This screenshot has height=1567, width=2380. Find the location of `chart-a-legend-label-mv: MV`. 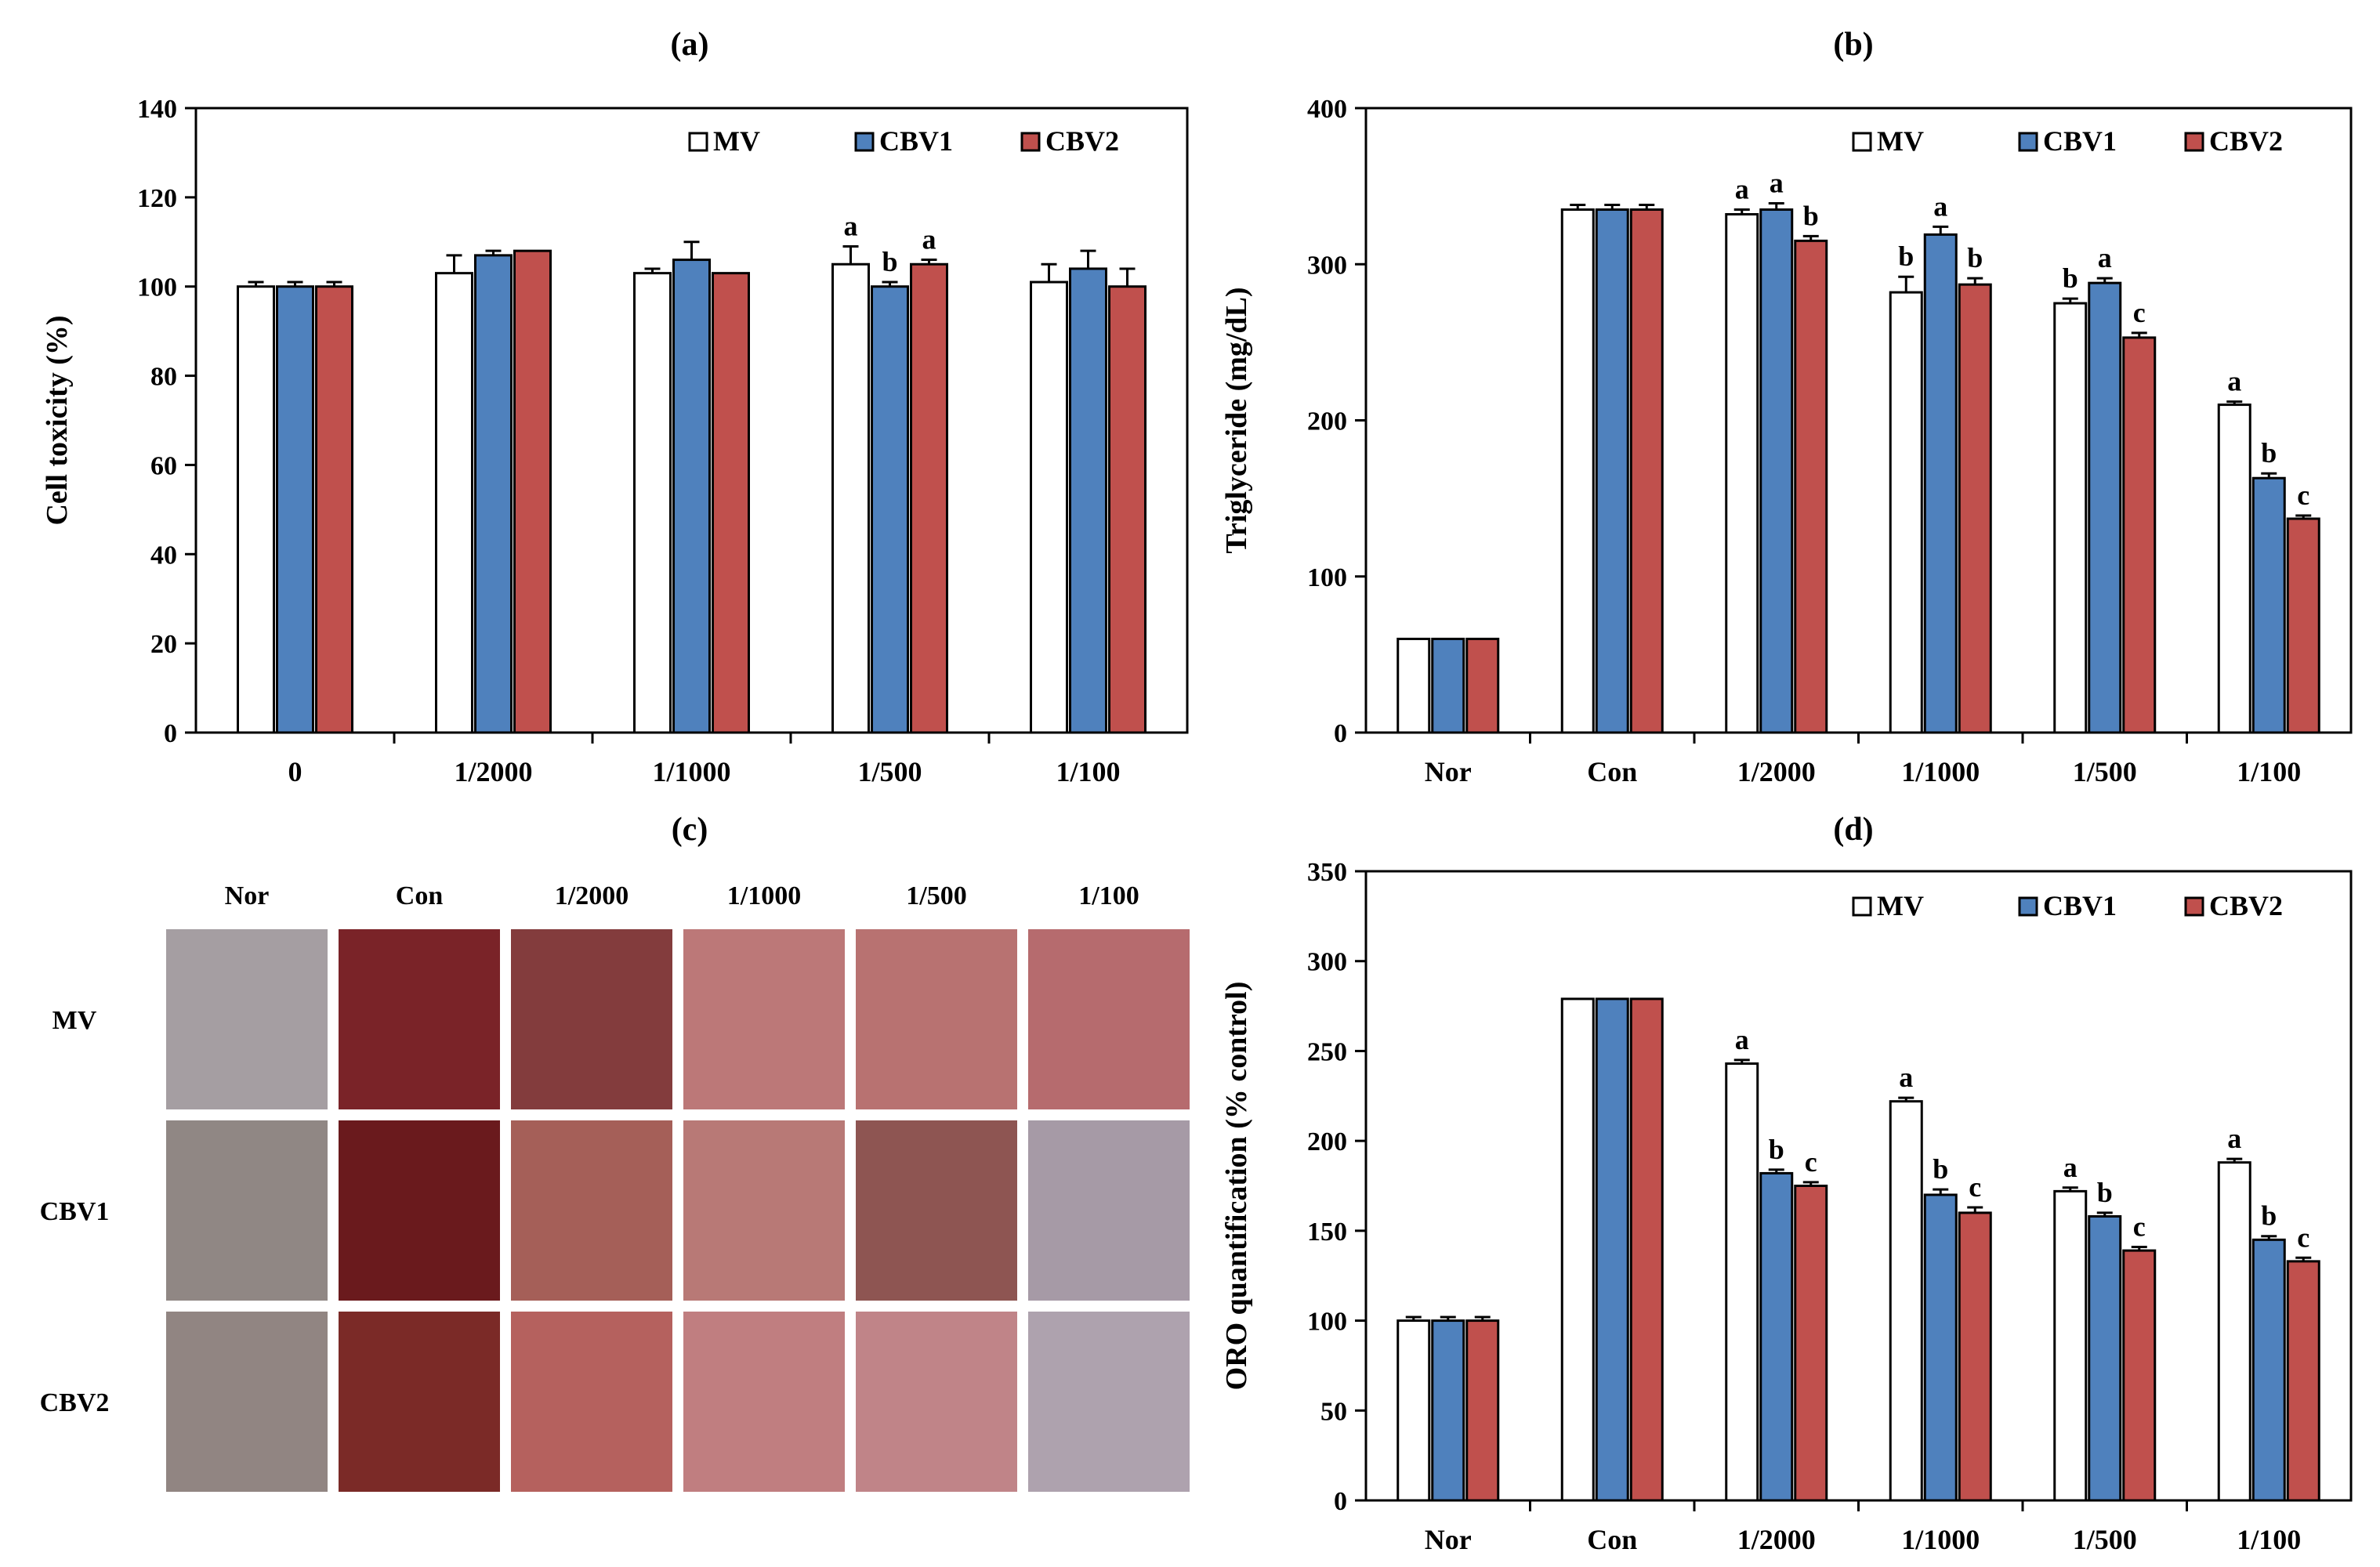

chart-a-legend-label-mv: MV is located at coordinates (736, 141).